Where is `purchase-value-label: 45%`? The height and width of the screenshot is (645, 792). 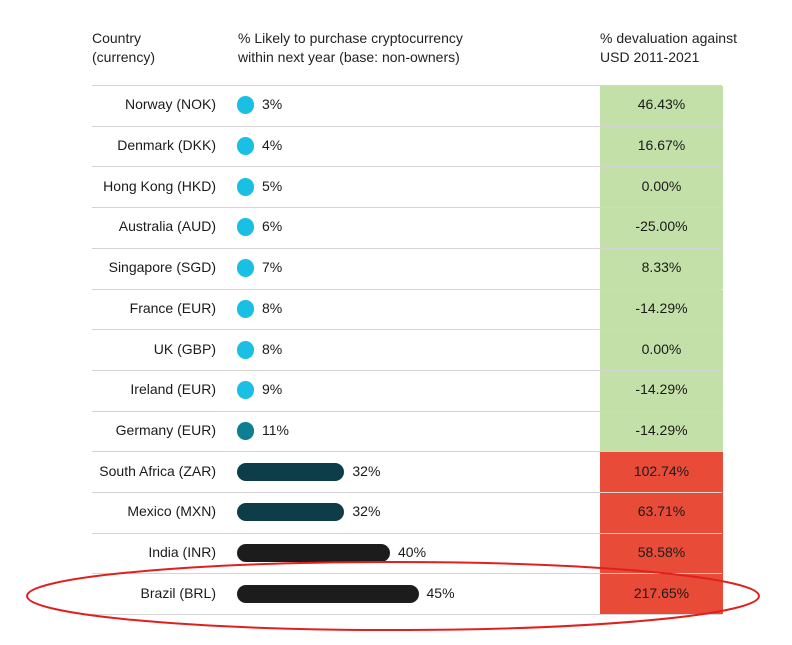 purchase-value-label: 45% is located at coordinates (440, 592).